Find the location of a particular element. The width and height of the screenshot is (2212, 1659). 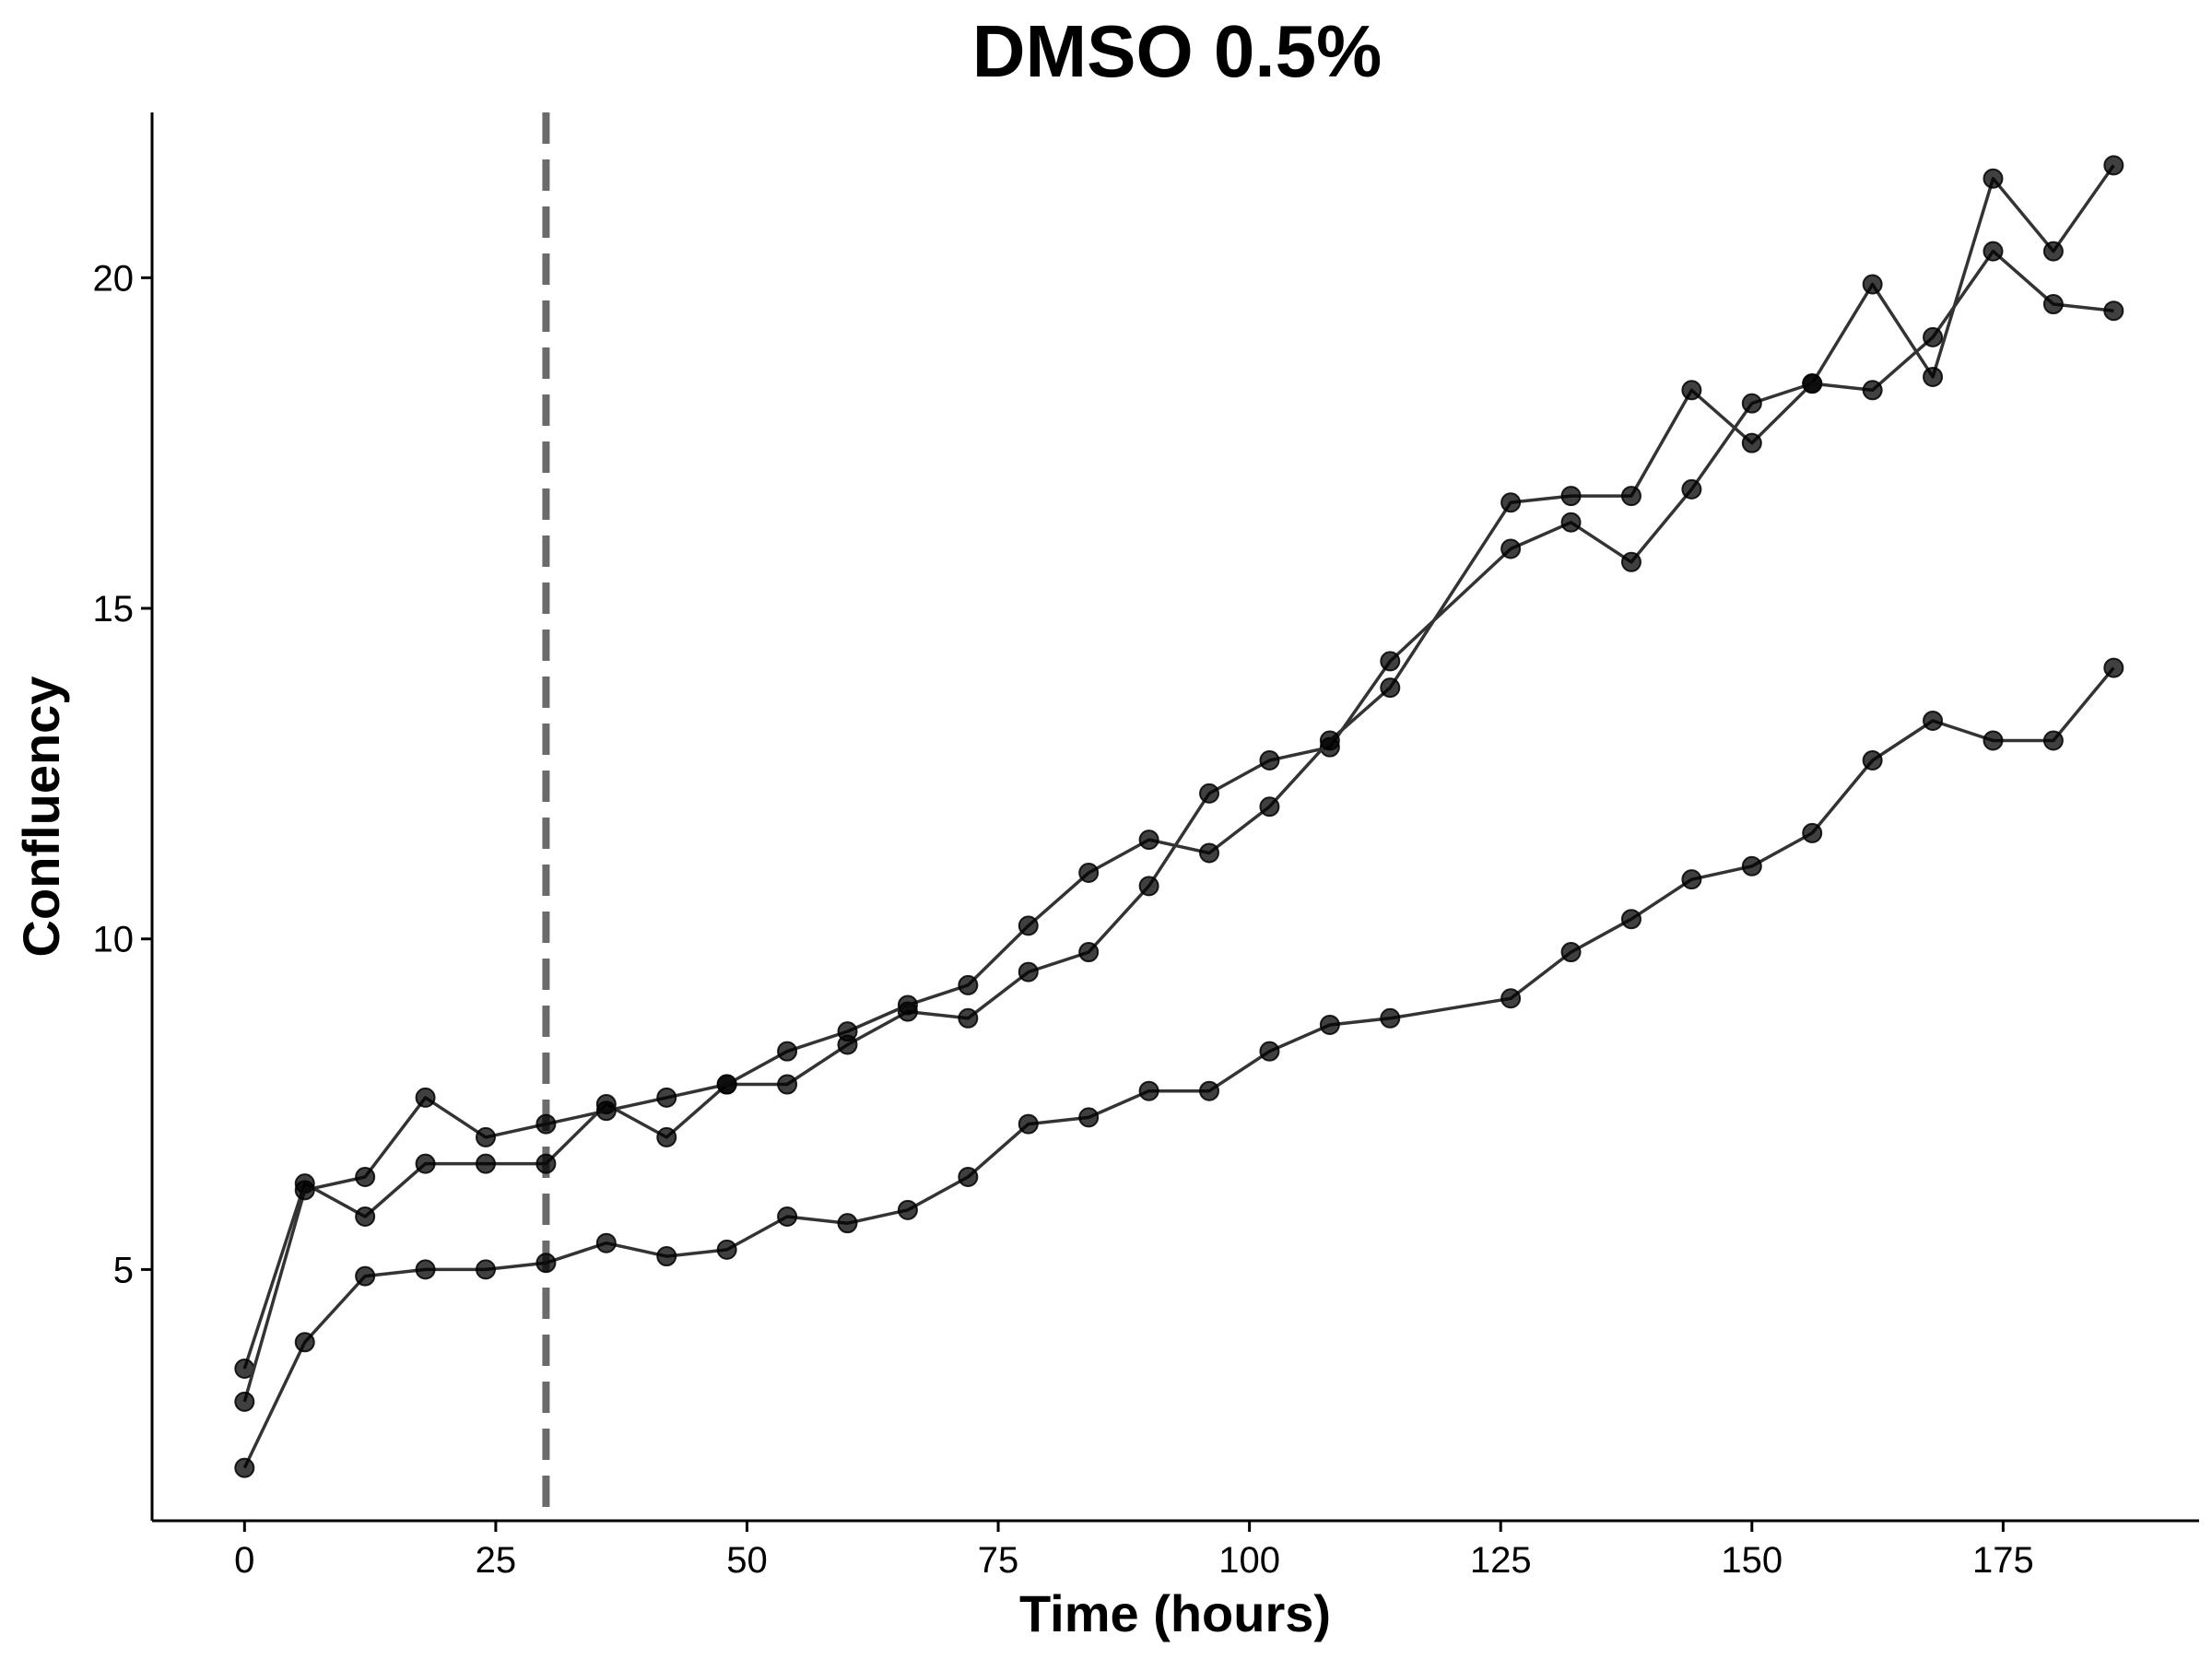

y-axis-ticks: 5 10 15 20 is located at coordinates (122, 774).